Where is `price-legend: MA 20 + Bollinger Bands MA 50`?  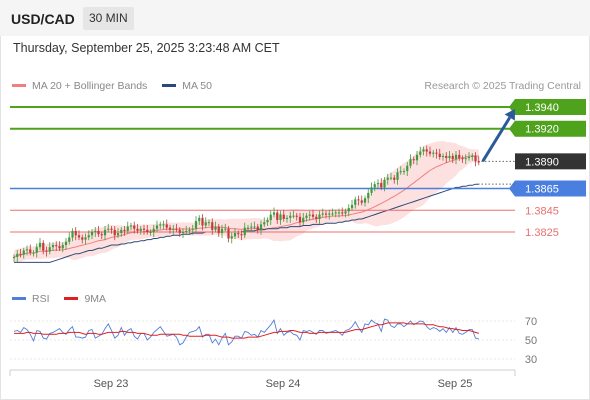
price-legend: MA 20 + Bollinger Bands MA 50 is located at coordinates (118, 86).